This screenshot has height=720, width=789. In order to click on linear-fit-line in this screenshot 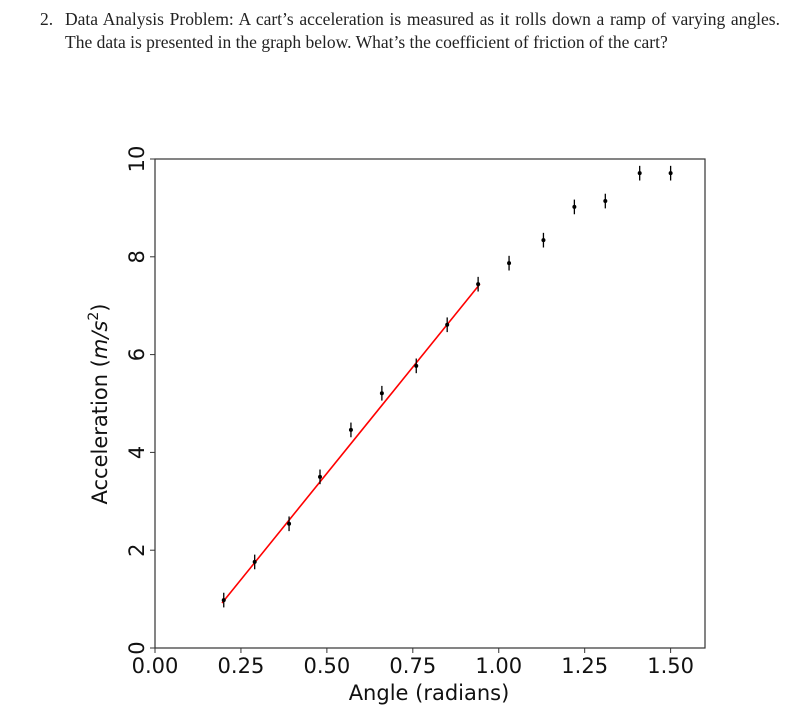, I will do `click(351, 443)`.